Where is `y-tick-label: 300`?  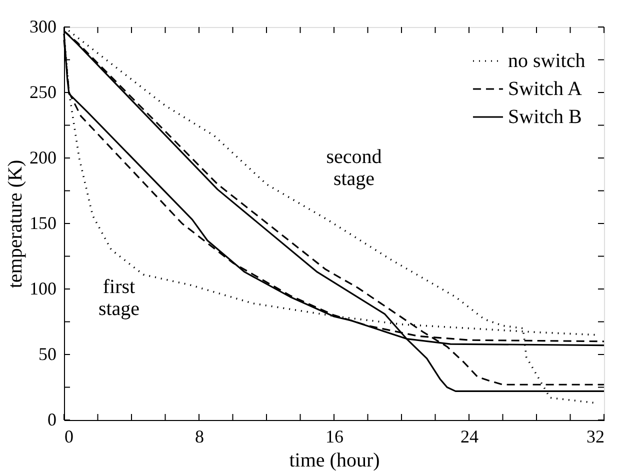 y-tick-label: 300 is located at coordinates (43, 26).